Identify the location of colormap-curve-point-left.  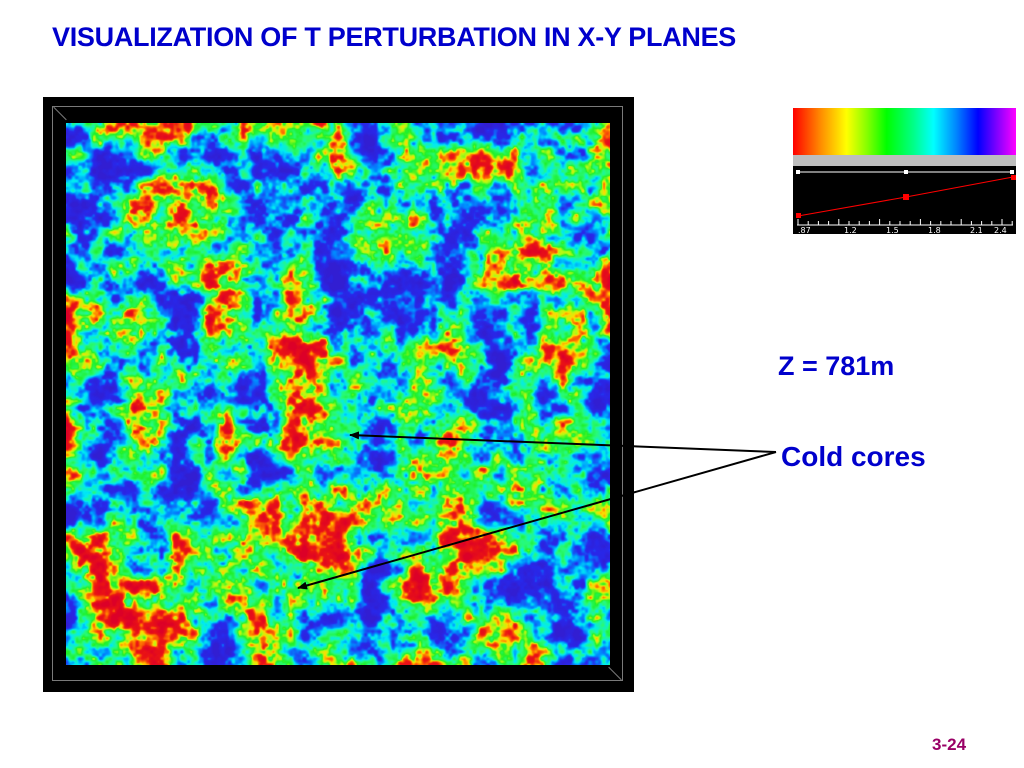
(798, 215).